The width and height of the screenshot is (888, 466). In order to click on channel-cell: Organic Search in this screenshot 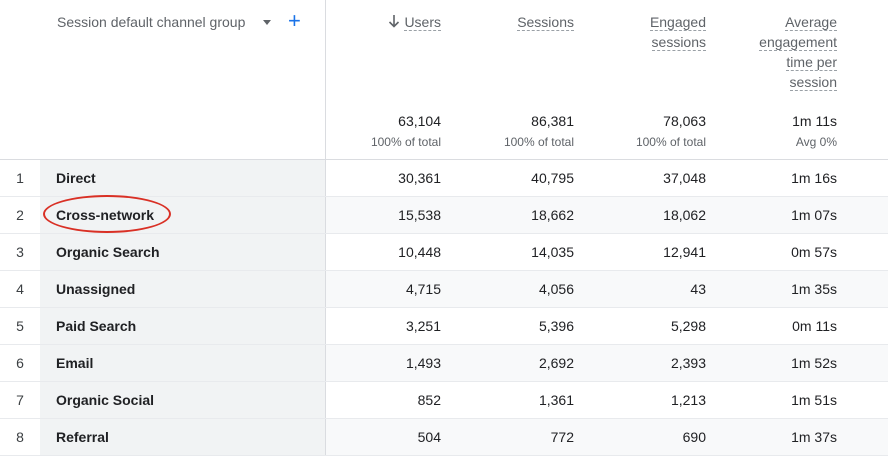, I will do `click(183, 252)`.